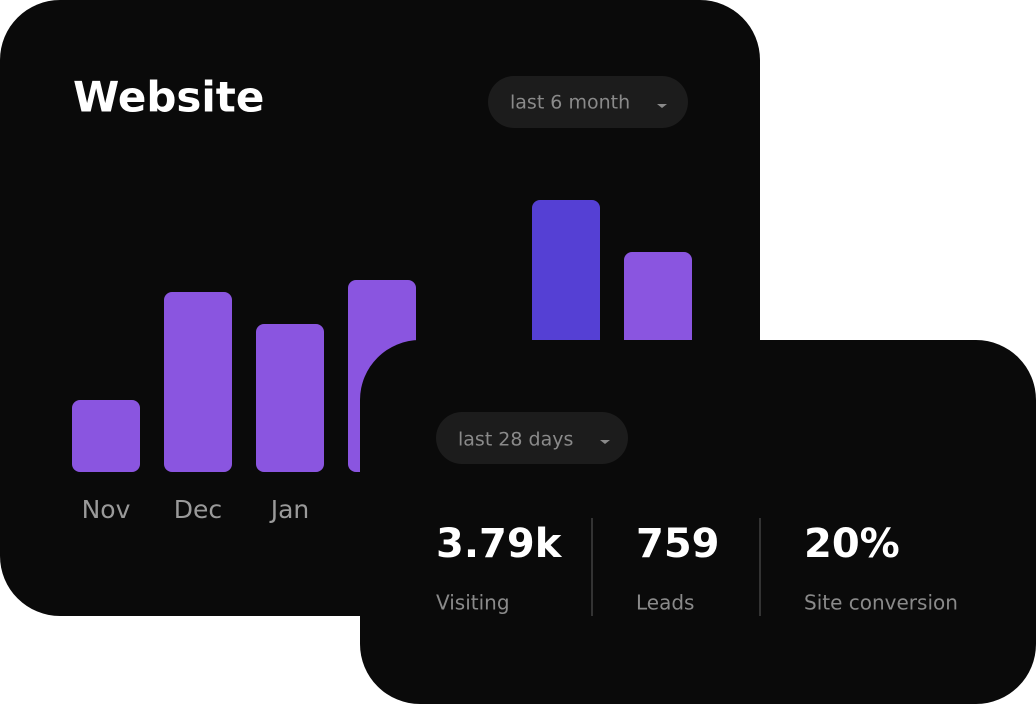 The width and height of the screenshot is (1036, 704). What do you see at coordinates (168, 97) in the screenshot?
I see `card-title: Website` at bounding box center [168, 97].